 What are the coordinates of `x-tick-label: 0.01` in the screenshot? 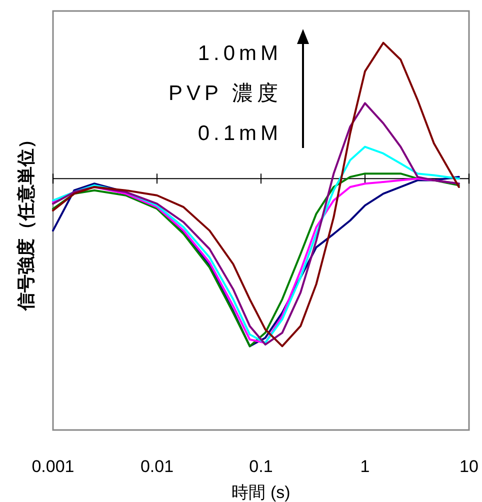 It's located at (157, 466).